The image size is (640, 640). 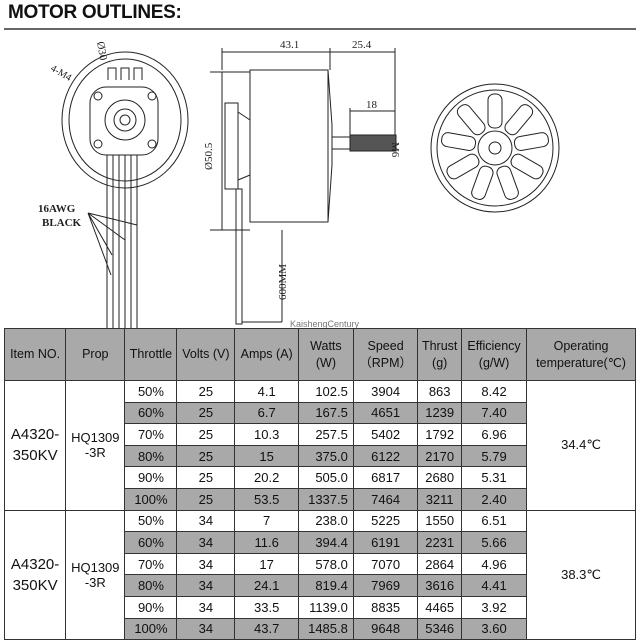 I want to click on table-cell: 7, so click(x=266, y=521).